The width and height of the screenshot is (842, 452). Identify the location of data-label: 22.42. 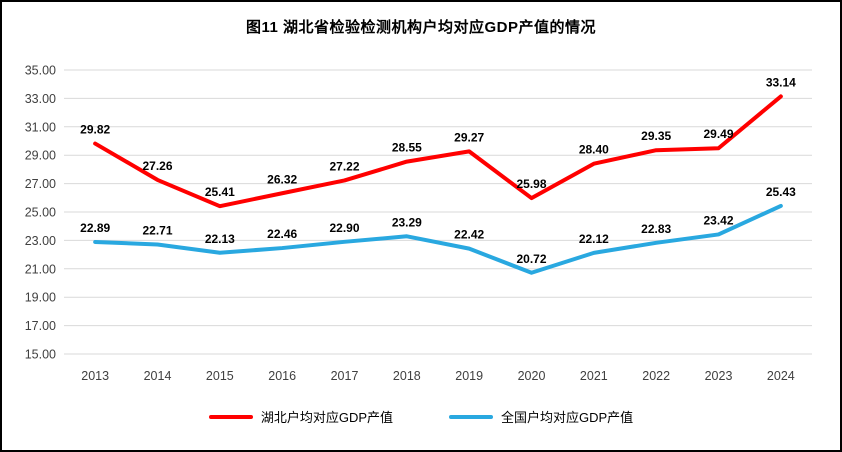
(469, 235).